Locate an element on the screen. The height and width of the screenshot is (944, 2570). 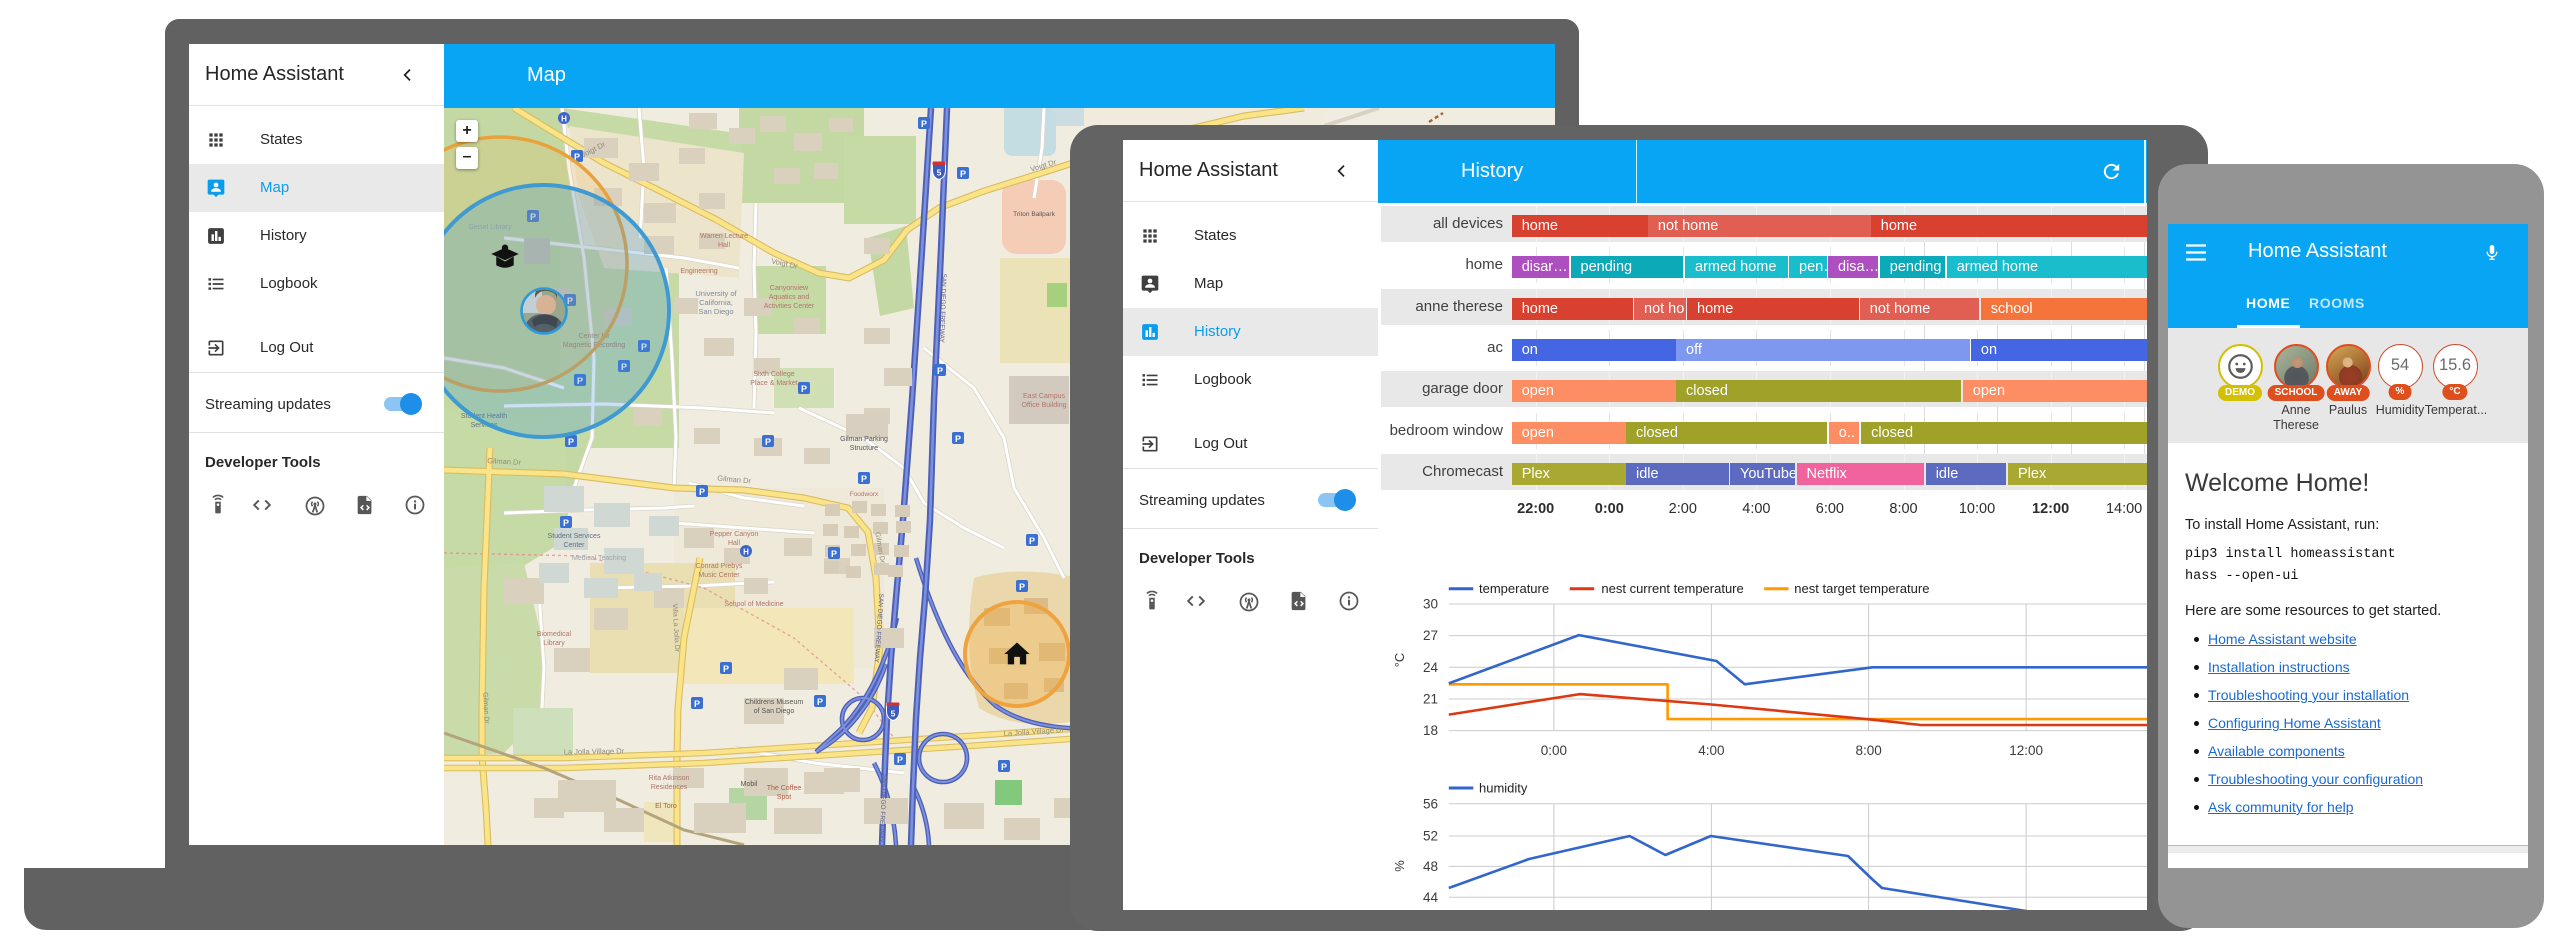
svg-text: Place & Market is located at coordinates (774, 383).